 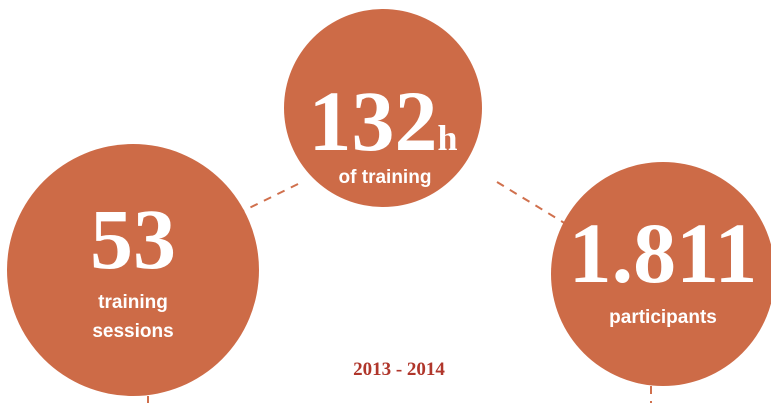 What do you see at coordinates (663, 253) in the screenshot?
I see `stat-value: 1.811` at bounding box center [663, 253].